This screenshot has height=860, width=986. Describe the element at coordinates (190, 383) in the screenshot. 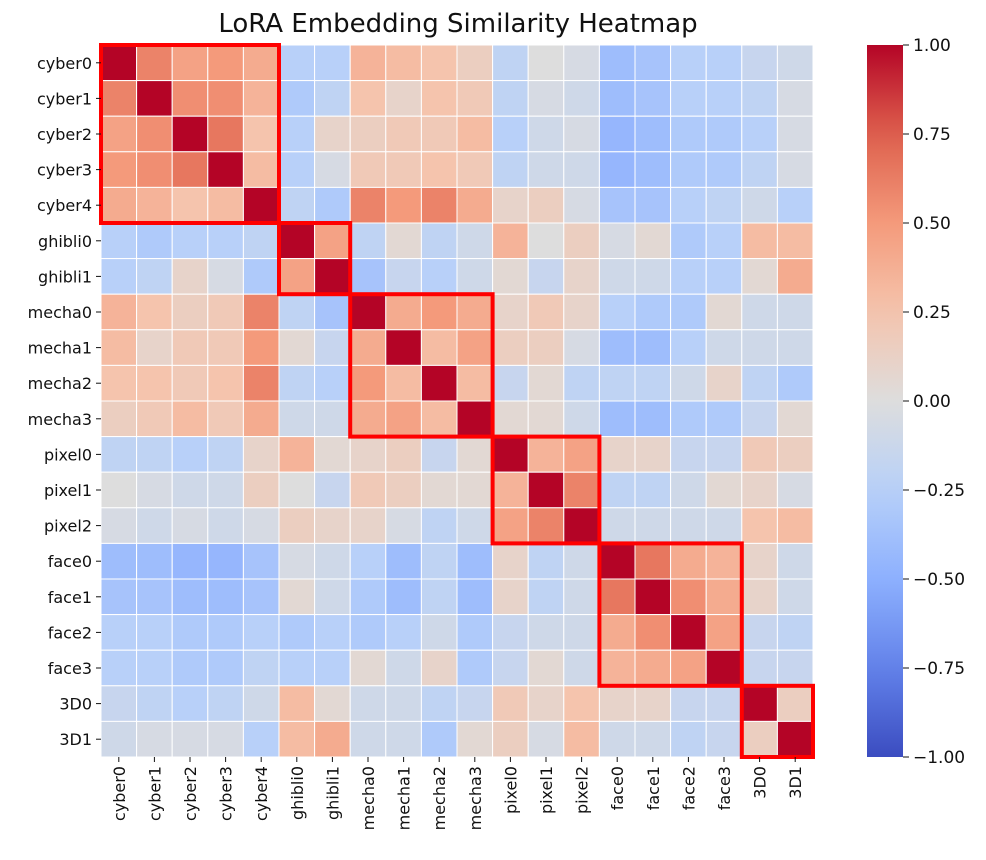

I see `heatmap-cell-mecha2-cyber2` at that location.